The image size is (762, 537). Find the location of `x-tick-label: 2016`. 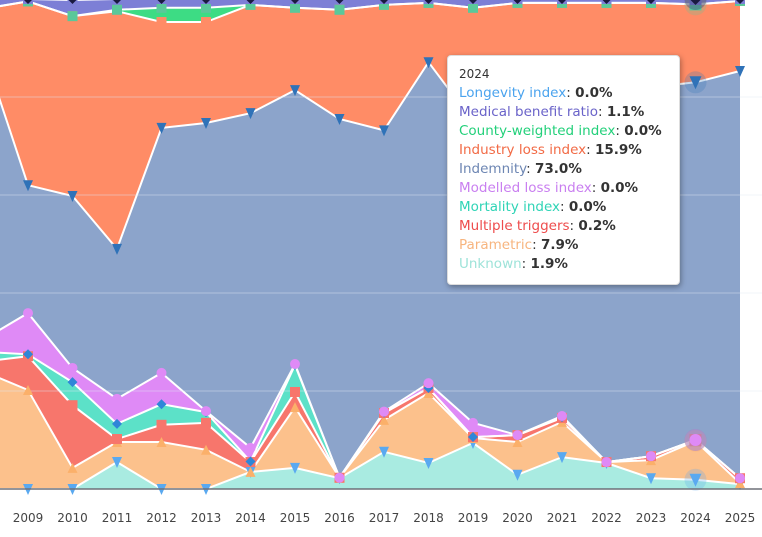

x-tick-label: 2016 is located at coordinates (339, 518).